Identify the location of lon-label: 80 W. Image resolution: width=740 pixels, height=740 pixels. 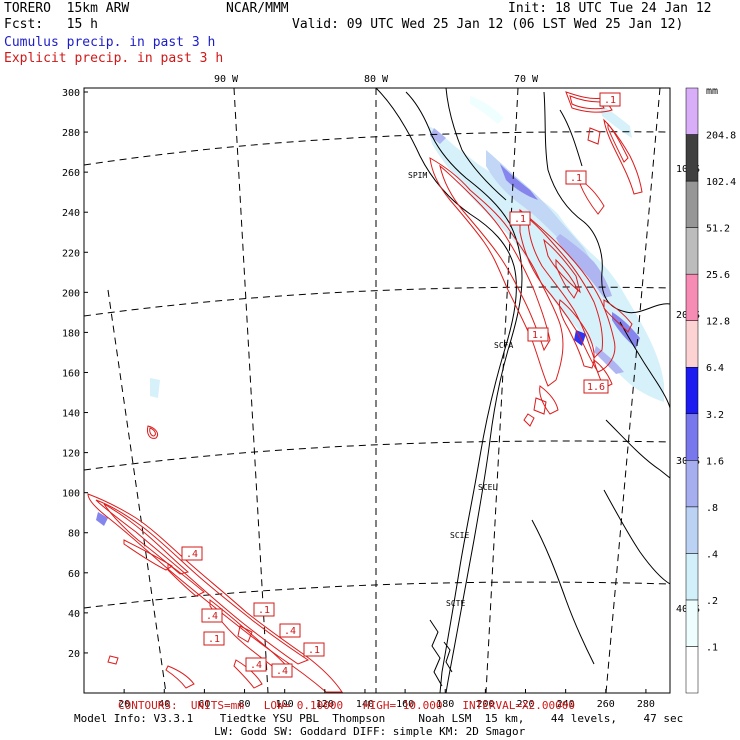
(376, 79).